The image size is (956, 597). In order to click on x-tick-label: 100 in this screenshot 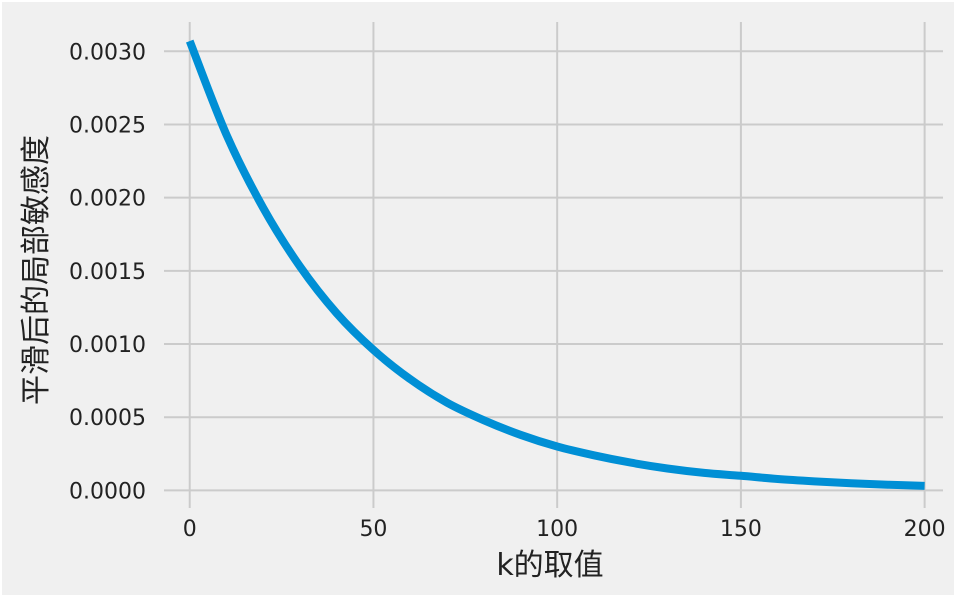, I will do `click(557, 529)`.